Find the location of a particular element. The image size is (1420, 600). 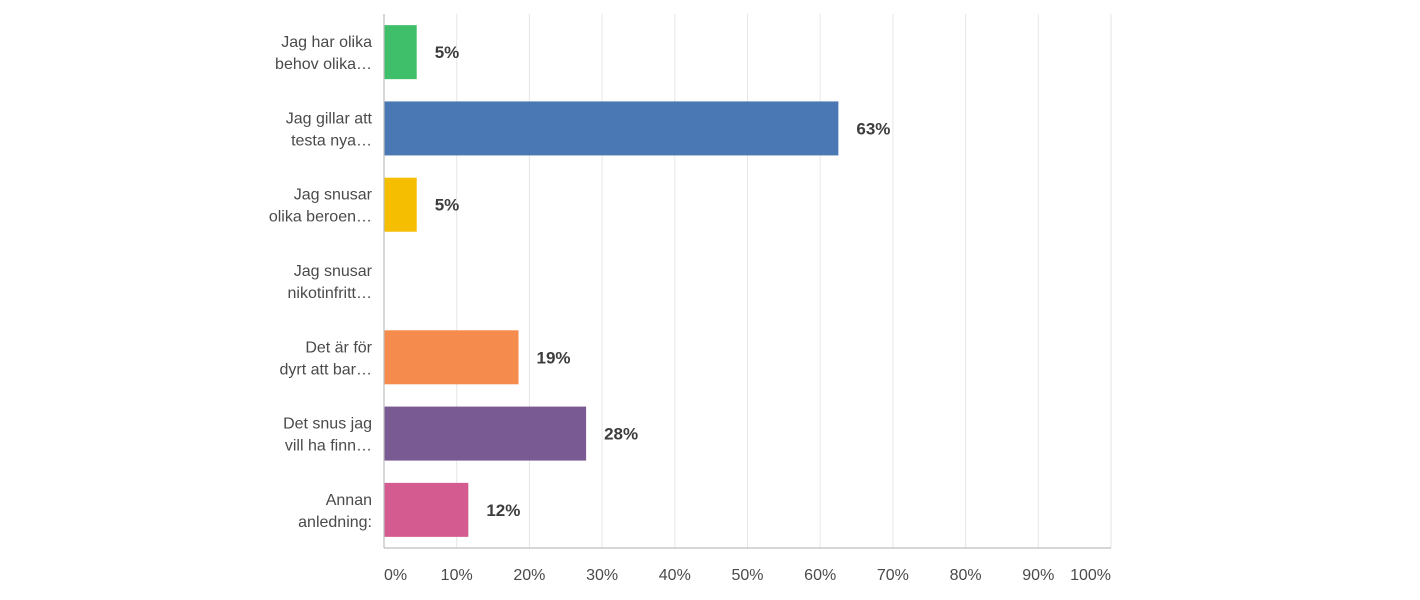

x-tick-label-20: 20% is located at coordinates (529, 575).